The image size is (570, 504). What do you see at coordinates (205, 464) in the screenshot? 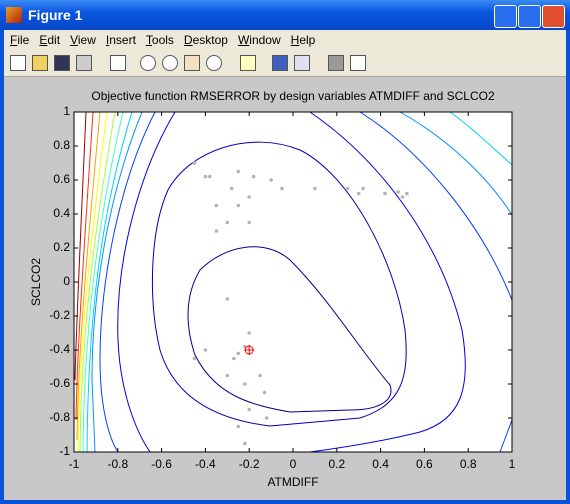
I see `x-tick-label: -0.4` at bounding box center [205, 464].